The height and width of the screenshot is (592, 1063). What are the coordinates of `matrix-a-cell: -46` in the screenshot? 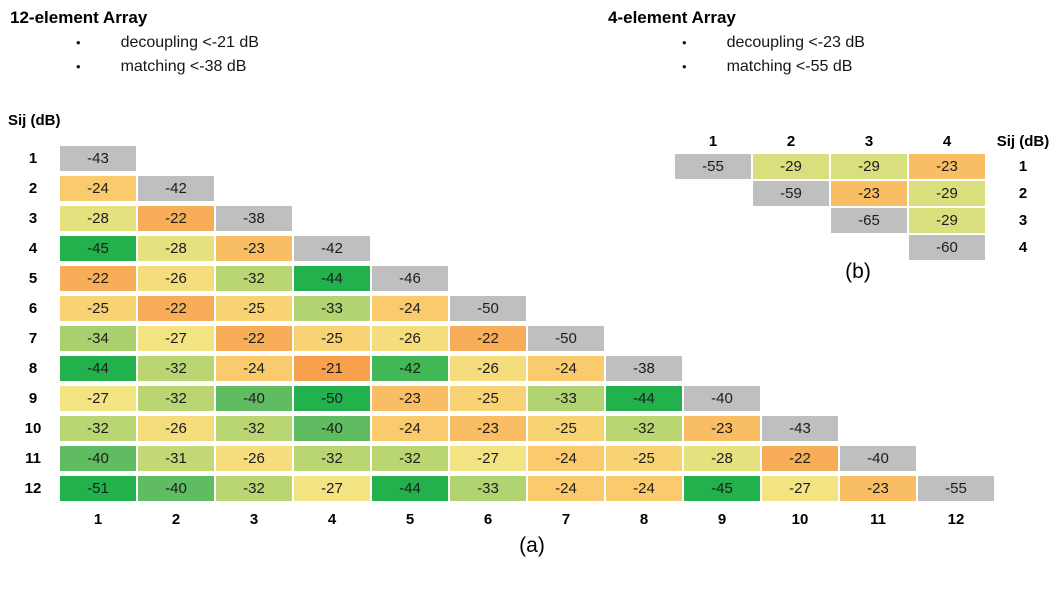 It's located at (410, 278).